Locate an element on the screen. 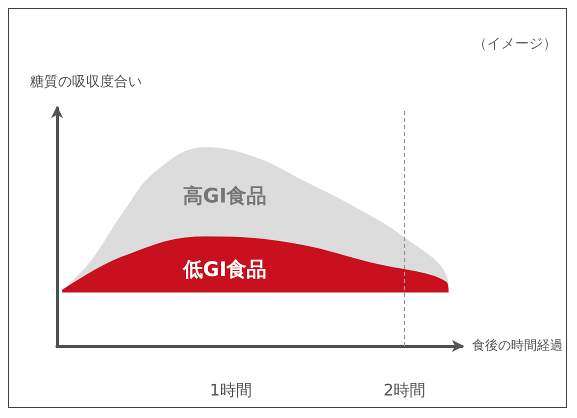 The image size is (577, 418). text: （イメージ） is located at coordinates (515, 44).